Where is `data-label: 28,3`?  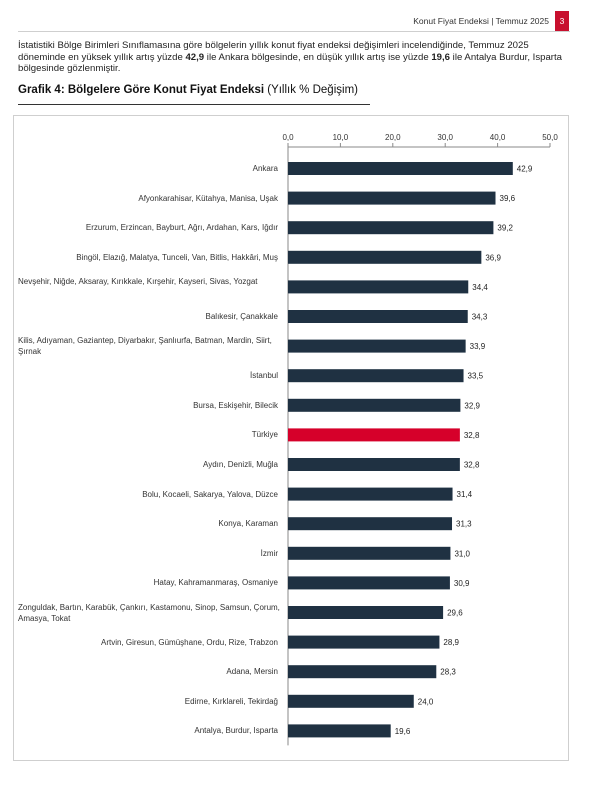 data-label: 28,3 is located at coordinates (448, 672).